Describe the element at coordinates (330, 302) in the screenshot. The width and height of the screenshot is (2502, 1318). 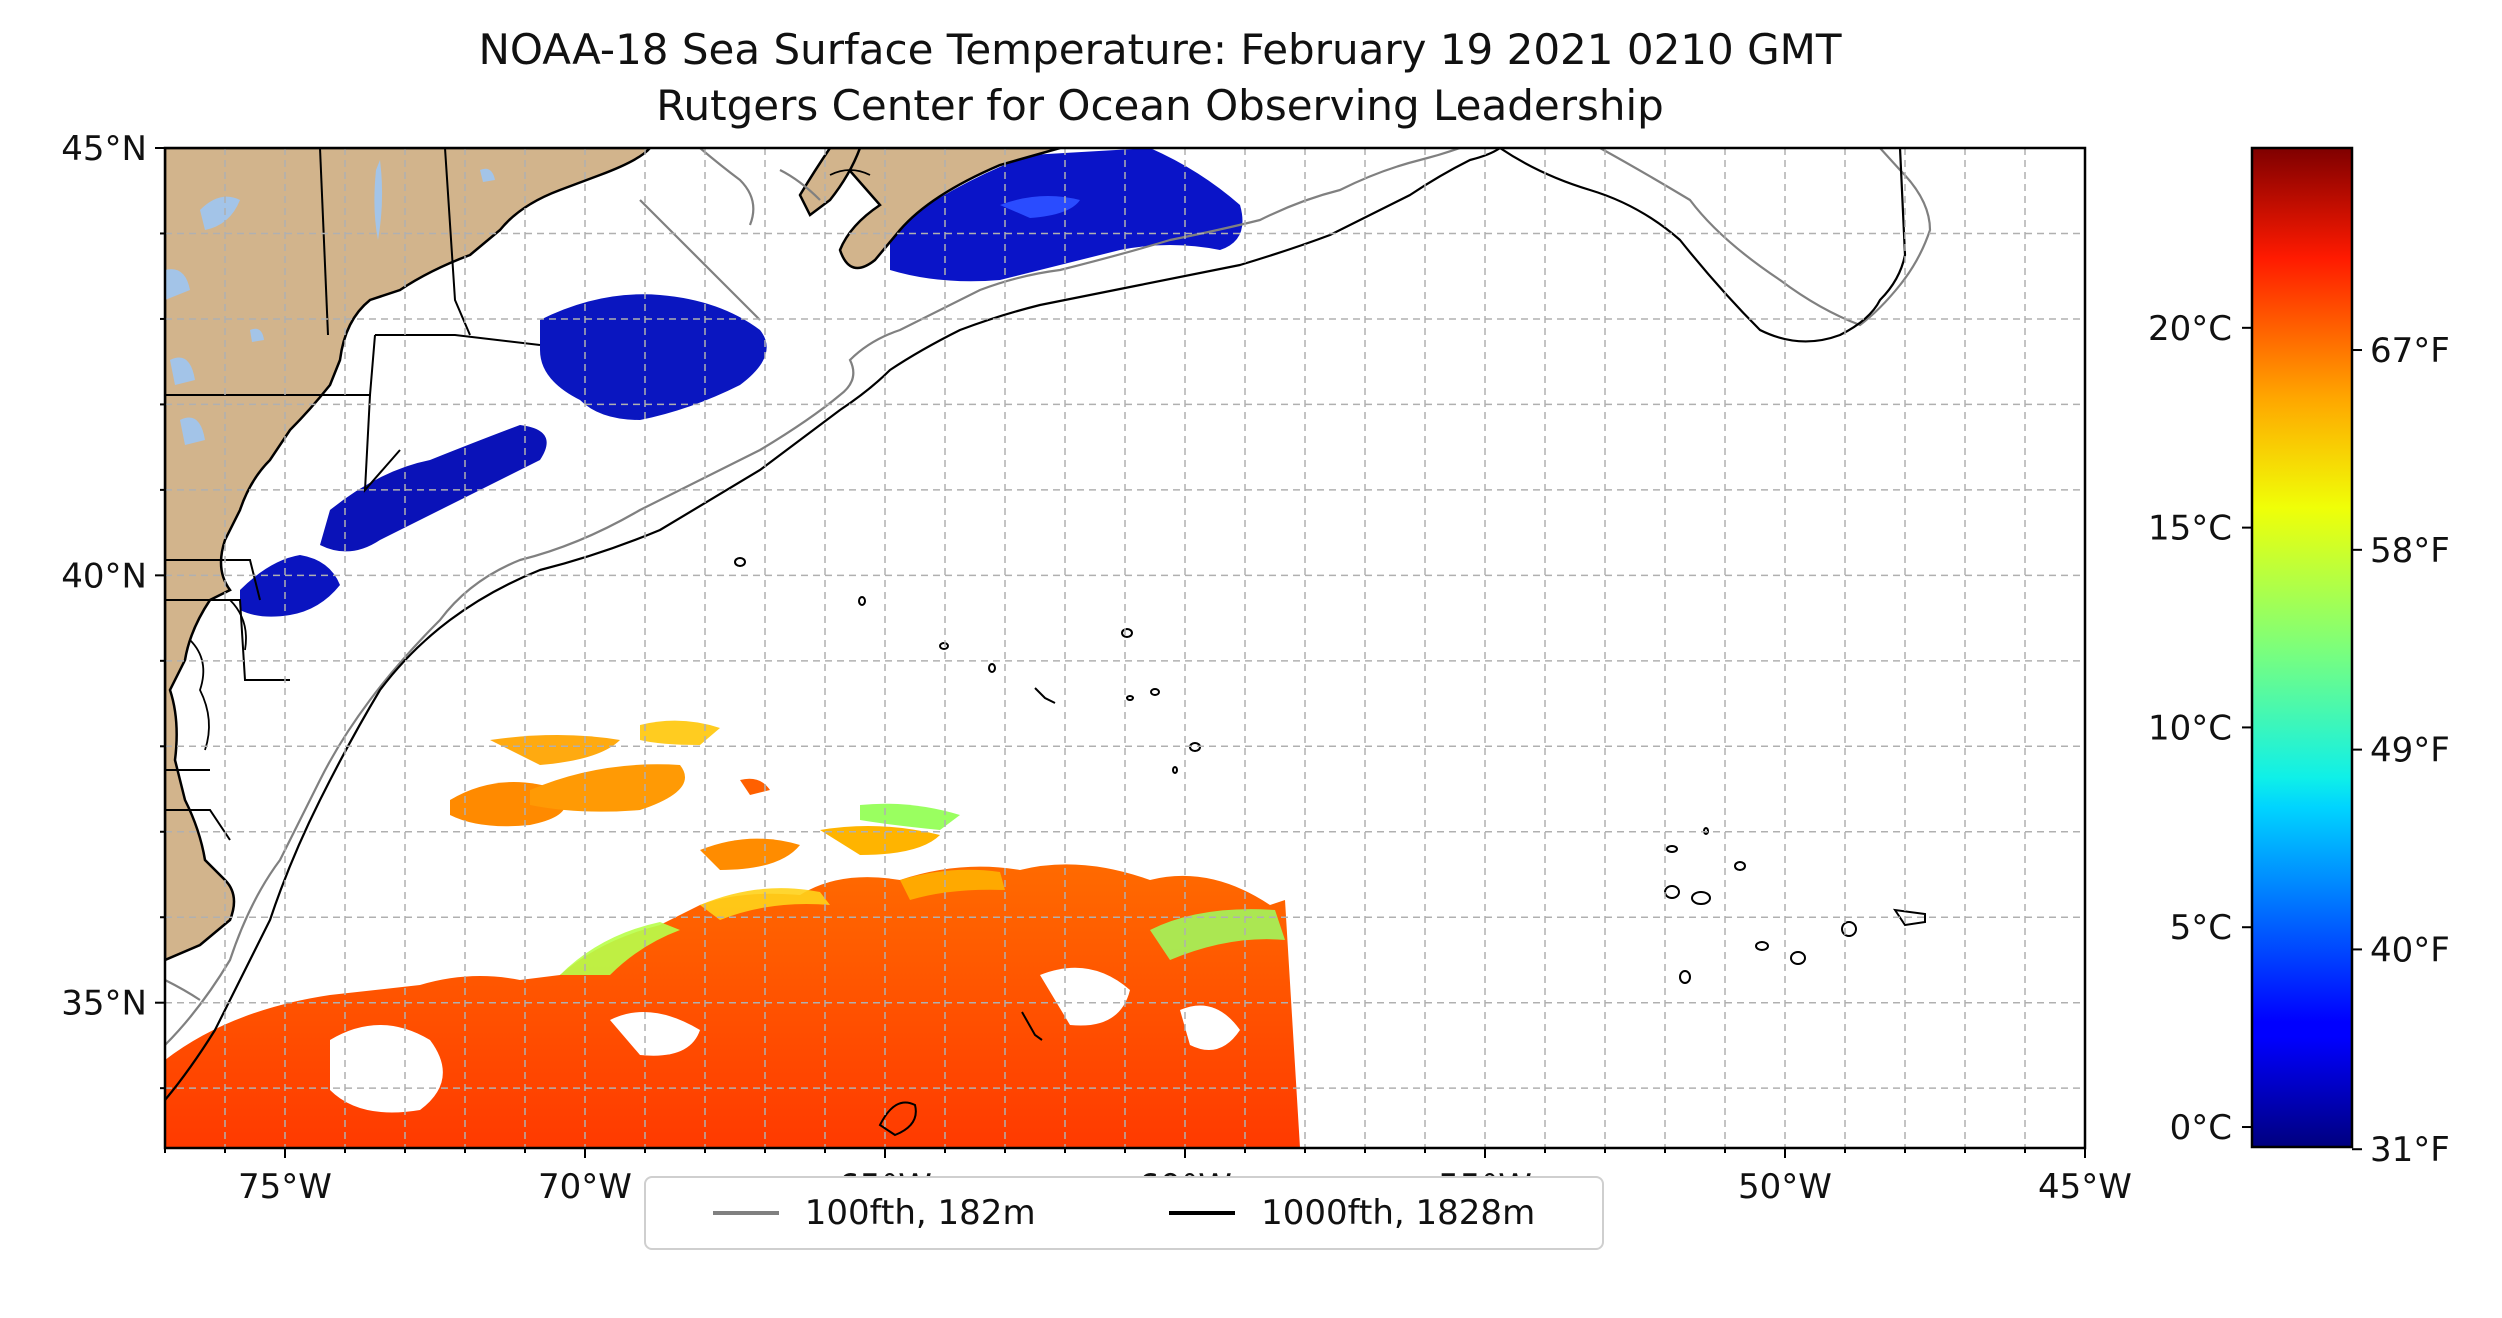
I see `lakes-layer` at that location.